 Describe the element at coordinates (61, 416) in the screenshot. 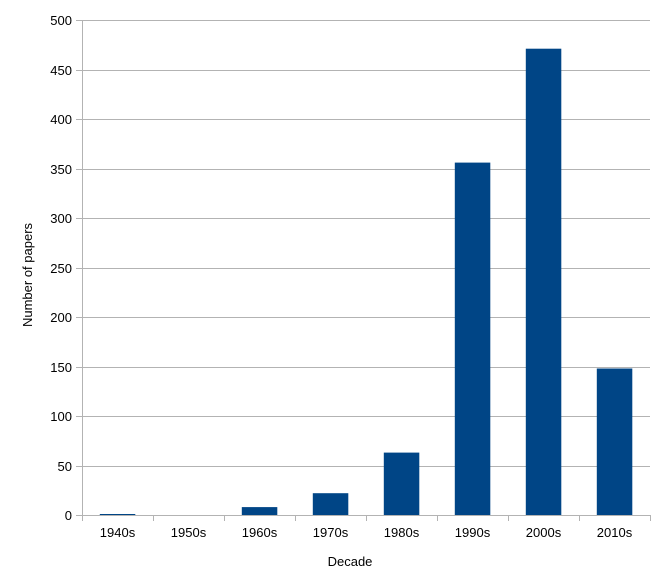

I see `y-tick-label: 100` at that location.